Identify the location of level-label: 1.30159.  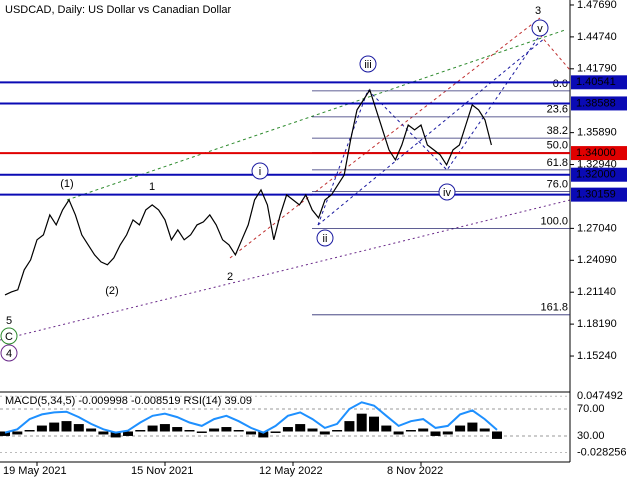
(596, 195).